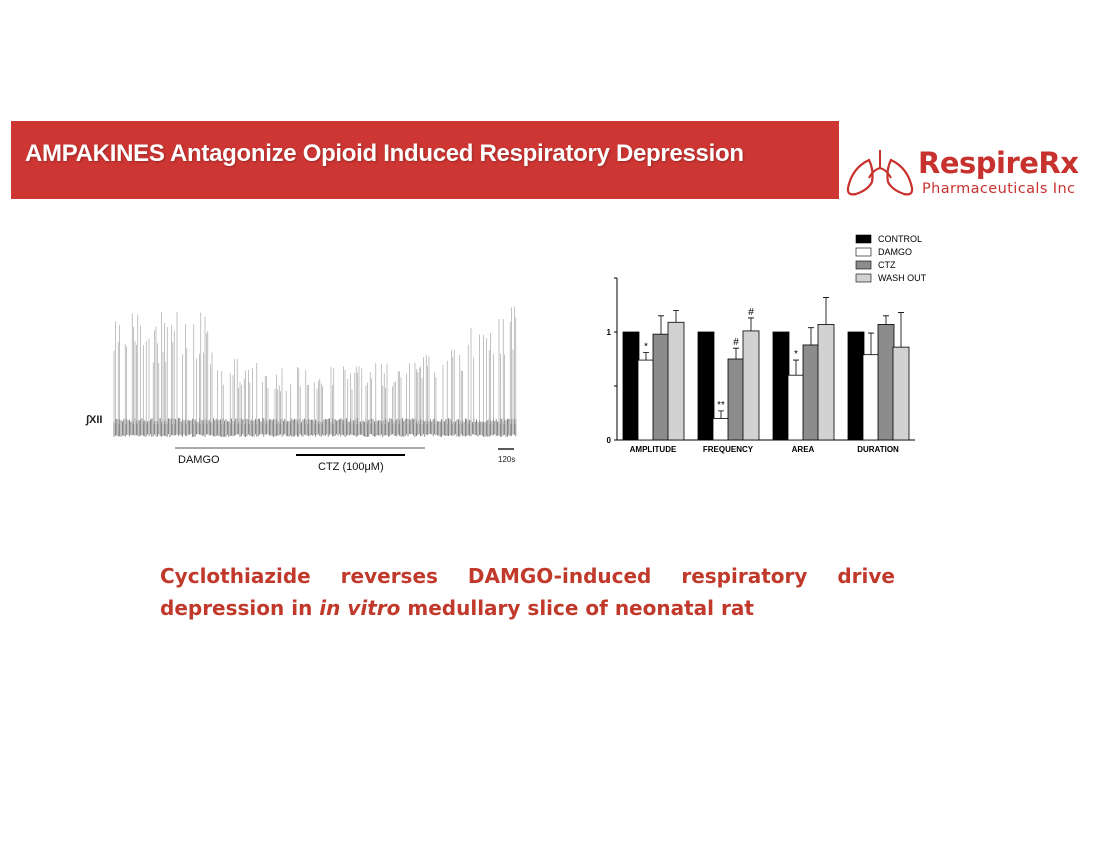 The height and width of the screenshot is (850, 1100). I want to click on legend-label: CONTROL, so click(900, 239).